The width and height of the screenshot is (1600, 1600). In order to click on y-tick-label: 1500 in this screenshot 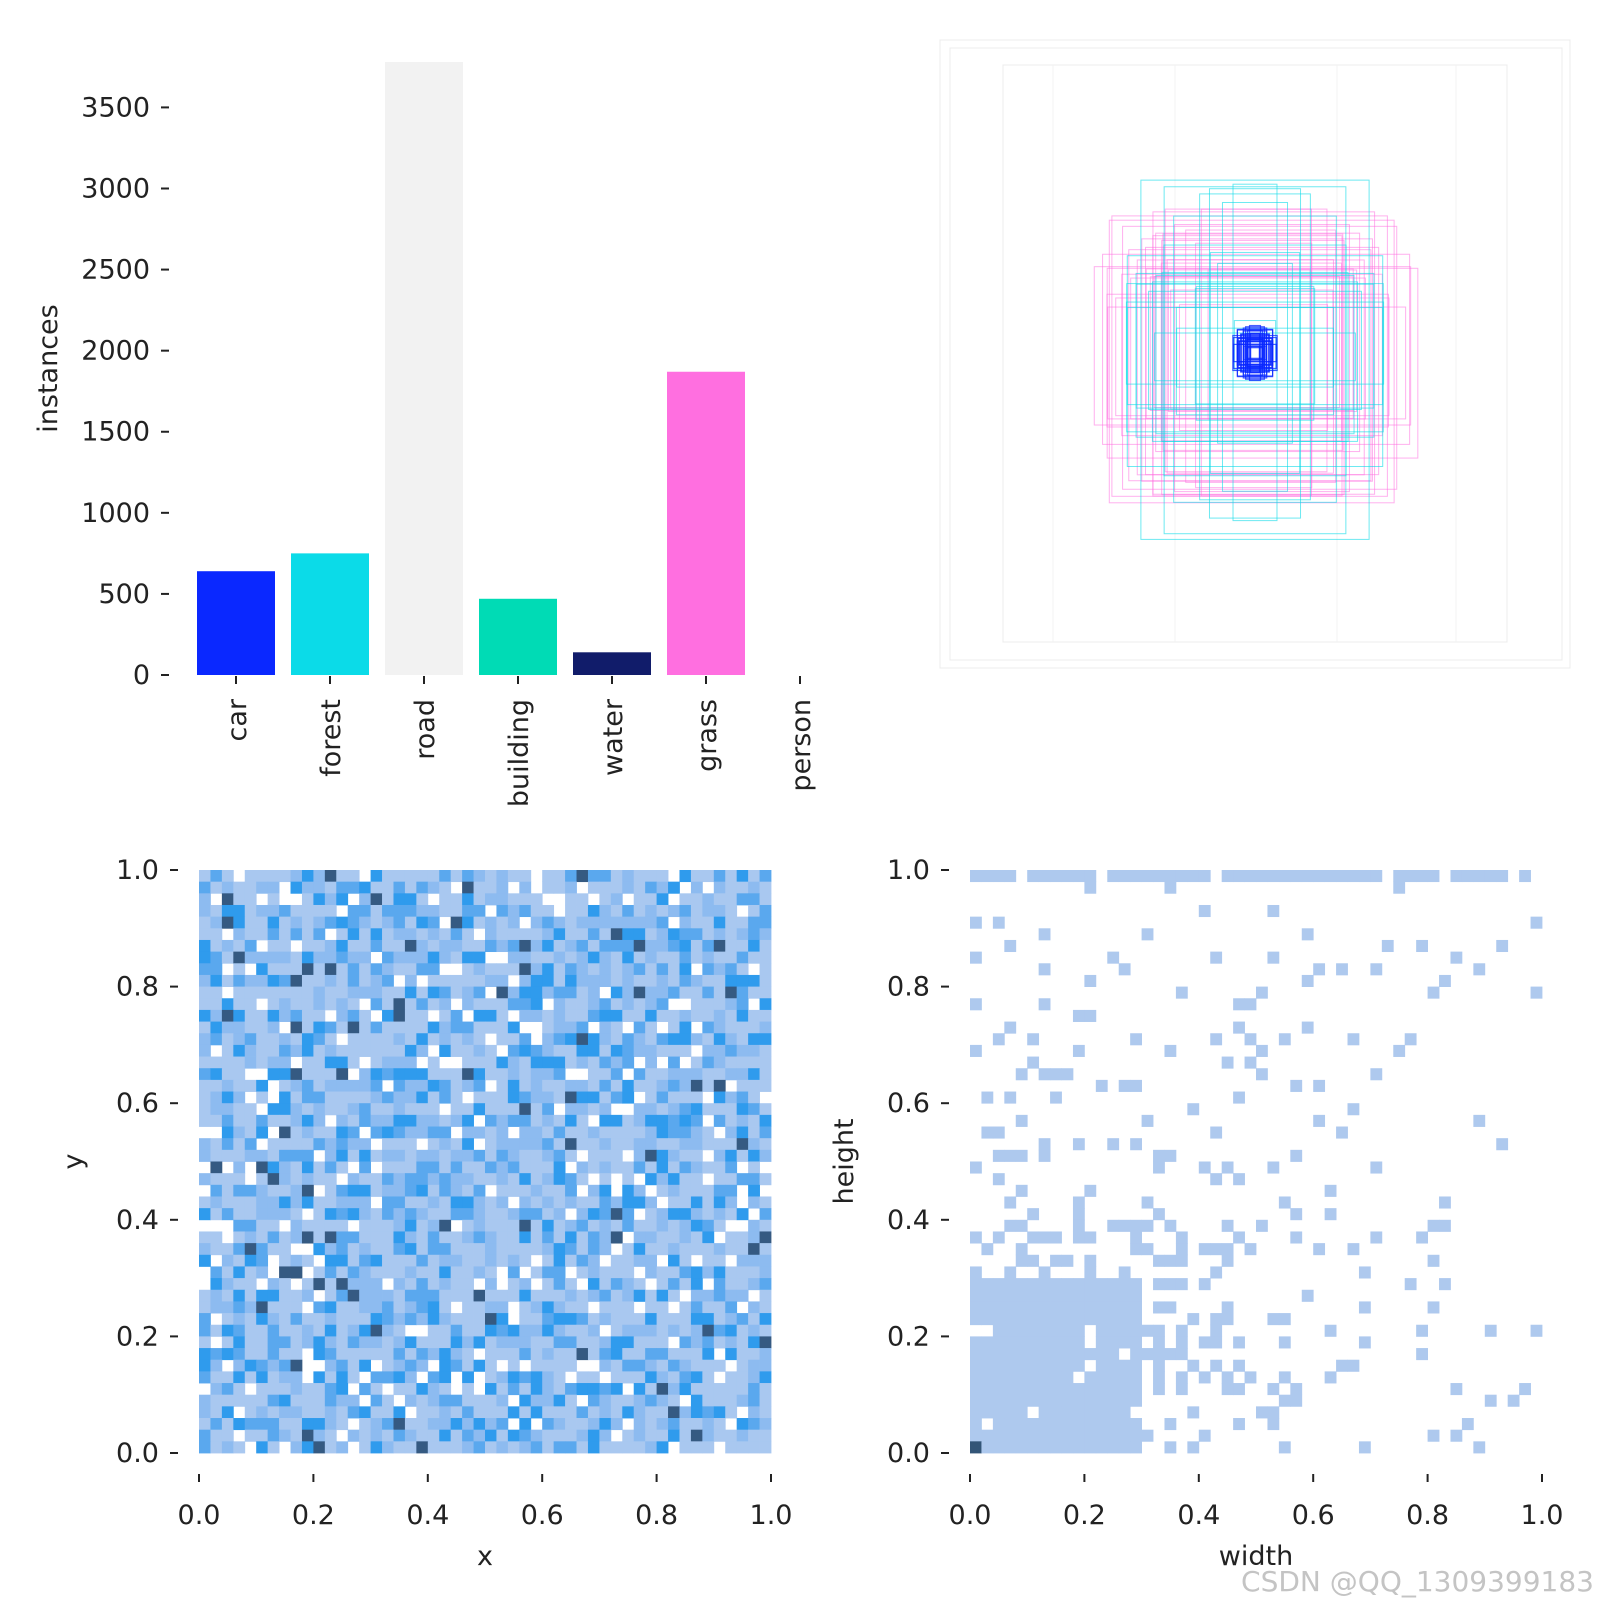, I will do `click(115, 432)`.